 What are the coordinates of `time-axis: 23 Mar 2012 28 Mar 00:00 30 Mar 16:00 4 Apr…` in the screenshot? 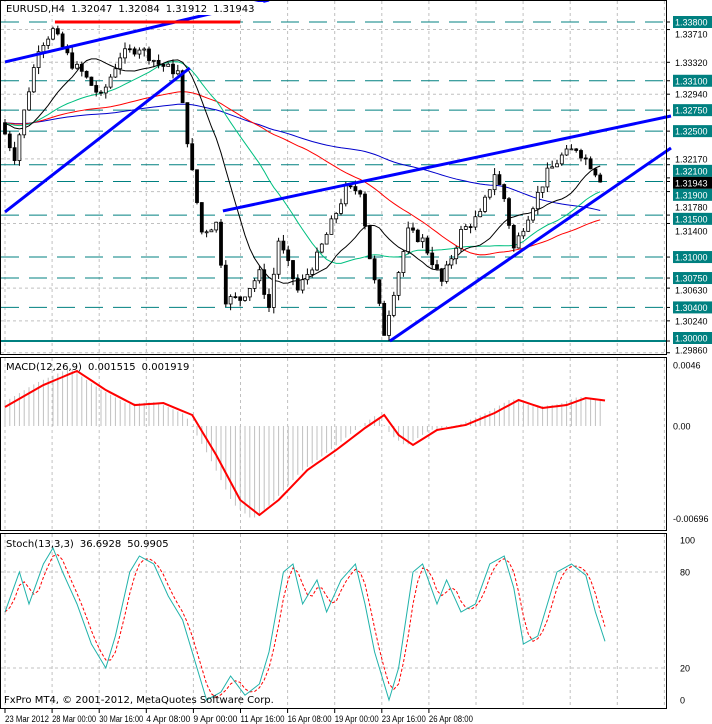 It's located at (238, 716).